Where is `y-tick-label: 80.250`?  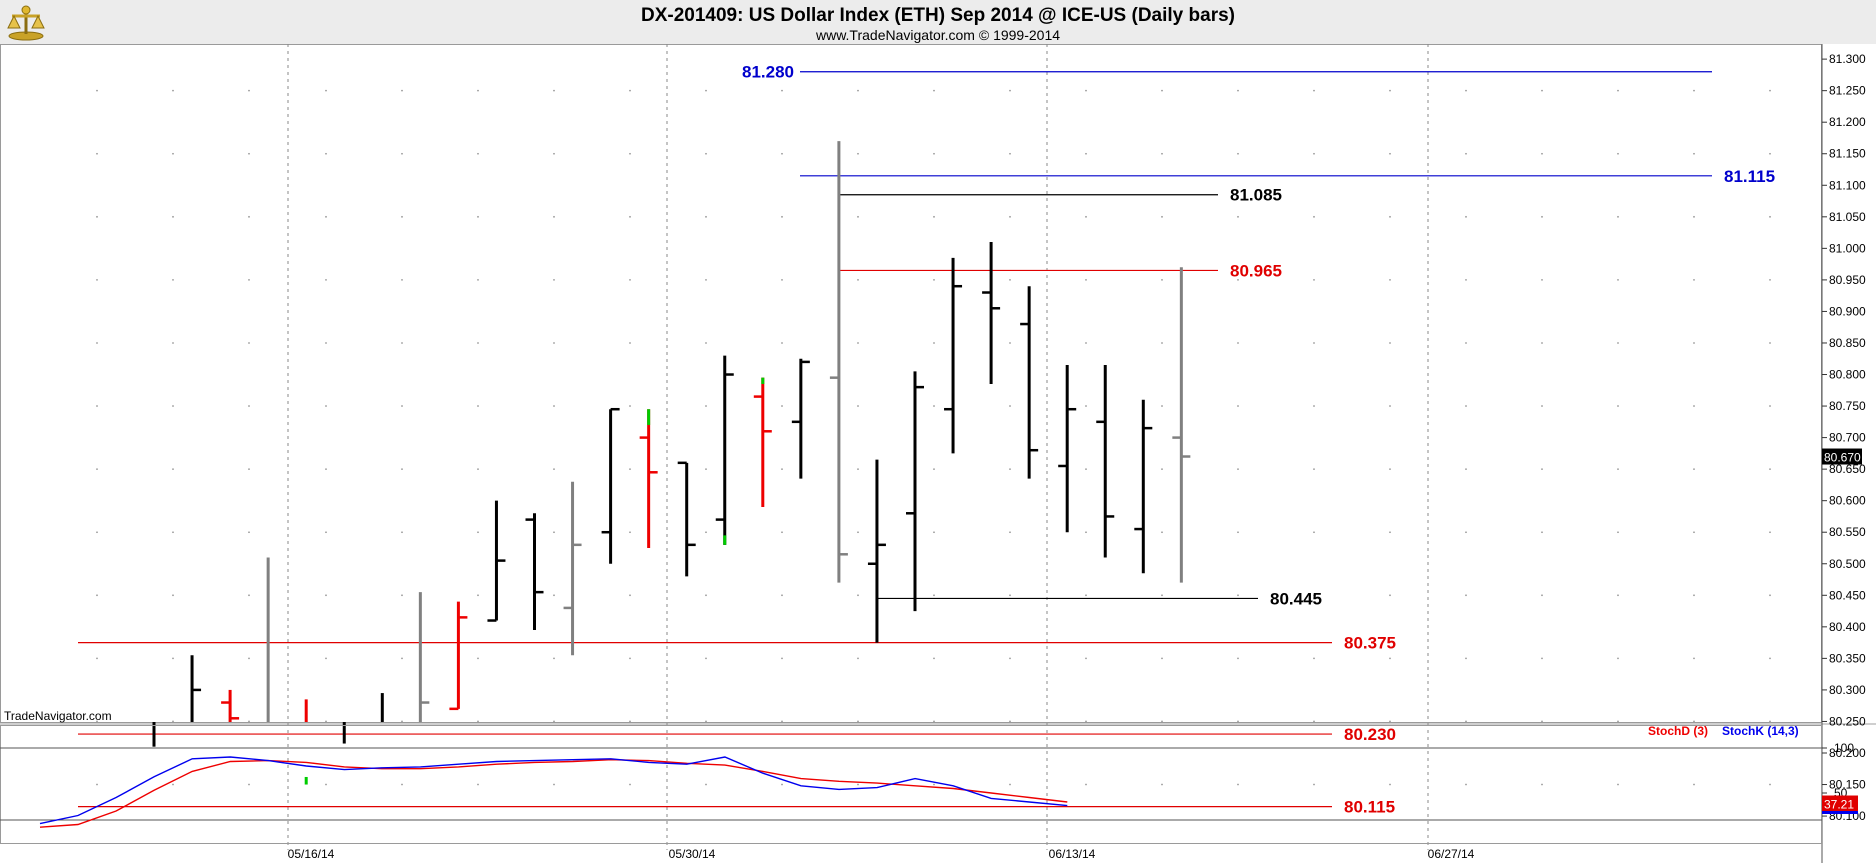
y-tick-label: 80.250 is located at coordinates (1847, 721).